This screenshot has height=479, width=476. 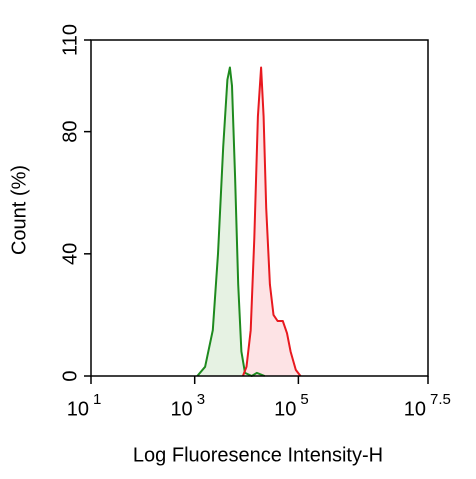 What do you see at coordinates (201, 399) in the screenshot?
I see `x-tick-exponent: 3` at bounding box center [201, 399].